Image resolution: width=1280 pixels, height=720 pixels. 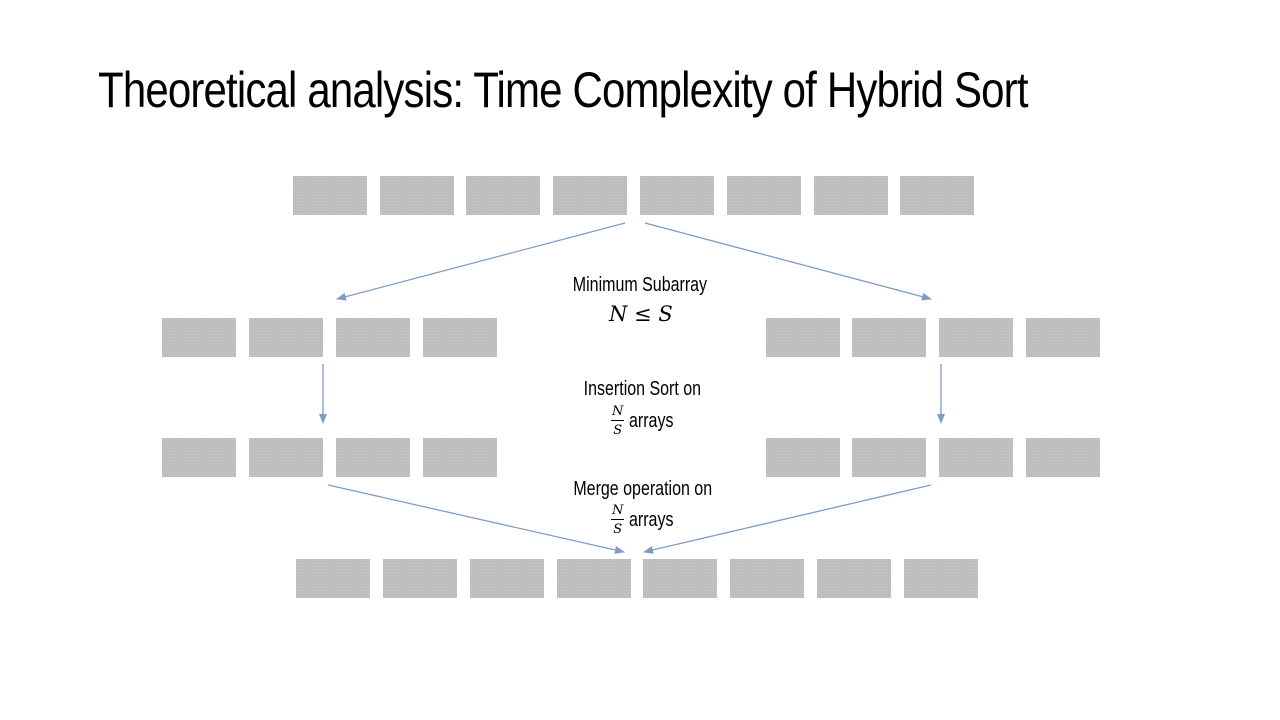 I want to click on insertion-fraction-row: N S arrays, so click(x=648, y=421).